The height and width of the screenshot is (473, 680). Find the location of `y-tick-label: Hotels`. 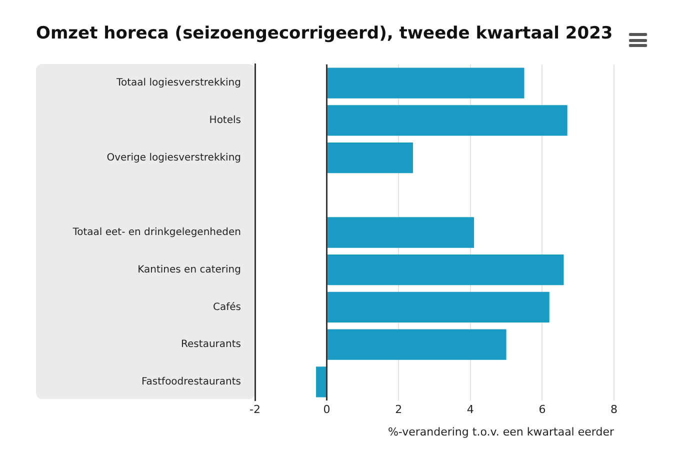

y-tick-label: Hotels is located at coordinates (225, 120).